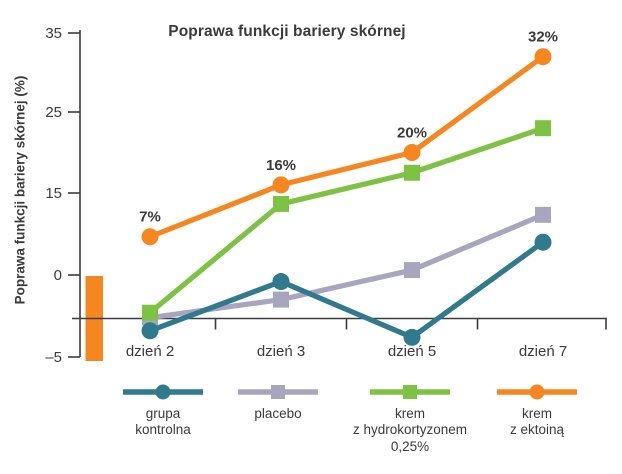 Image resolution: width=622 pixels, height=474 pixels. What do you see at coordinates (537, 422) in the screenshot?
I see `legend-label: krem z ektoiną` at bounding box center [537, 422].